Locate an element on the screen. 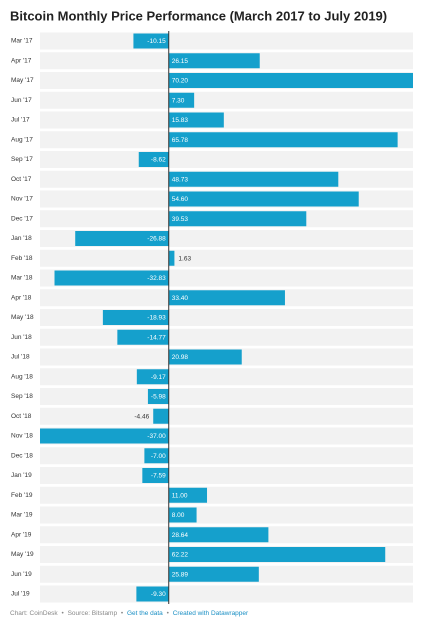 This screenshot has width=424, height=630. value-label: -7.00 is located at coordinates (158, 456).